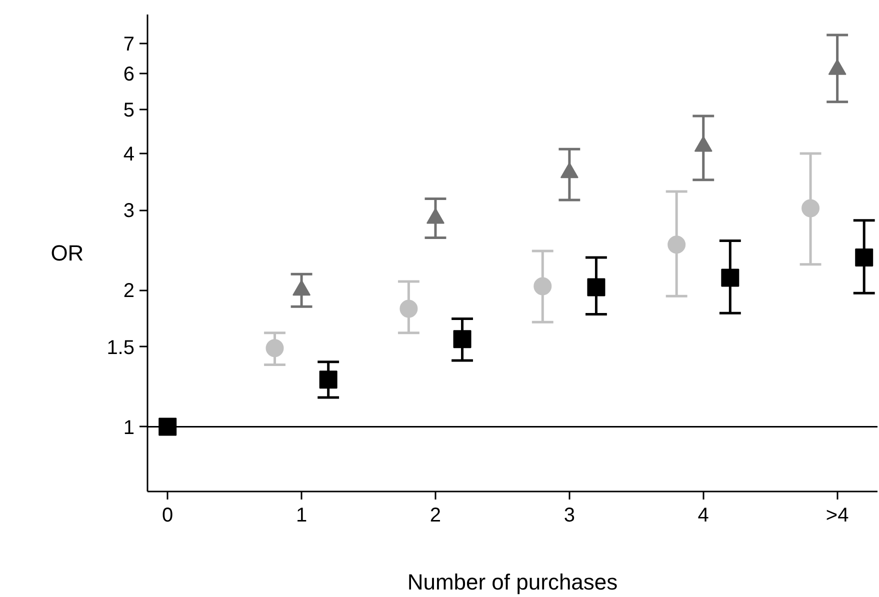  Describe the element at coordinates (128, 291) in the screenshot. I see `y-tick-label: 2` at that location.